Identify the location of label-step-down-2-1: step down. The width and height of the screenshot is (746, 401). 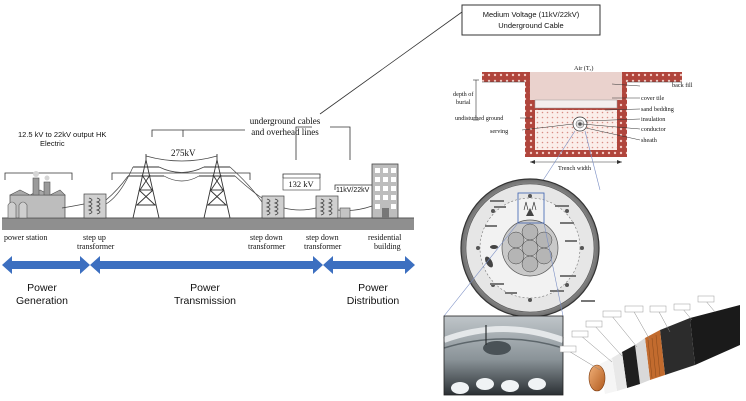
(322, 237).